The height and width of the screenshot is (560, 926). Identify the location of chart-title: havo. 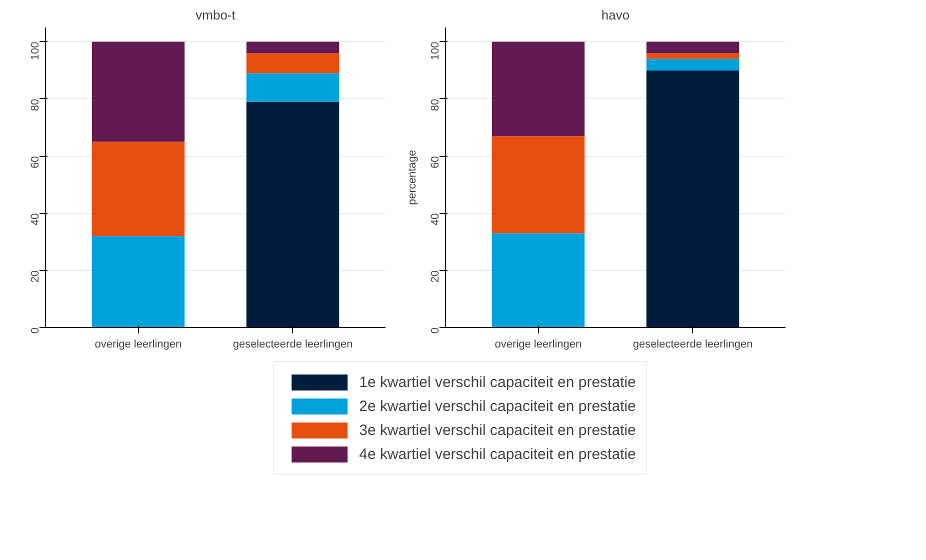
(615, 15).